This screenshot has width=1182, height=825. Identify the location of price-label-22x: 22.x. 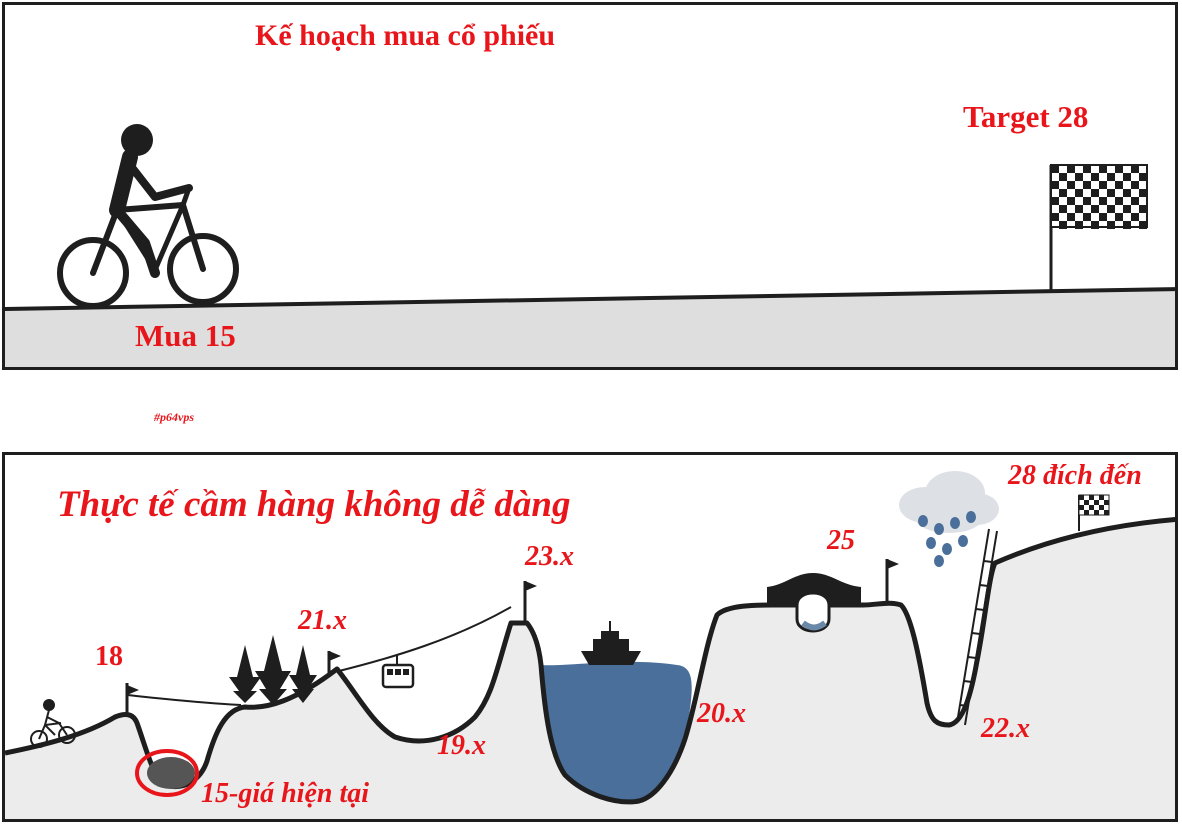
(1005, 729).